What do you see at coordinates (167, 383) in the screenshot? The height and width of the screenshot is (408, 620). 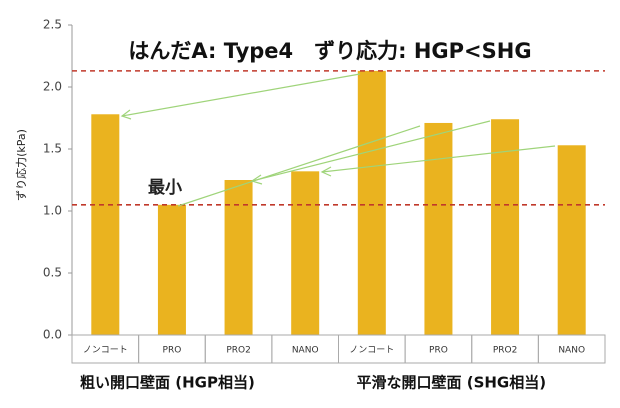 I see `group-label: 粗い開口壁面 (HGP相当)` at bounding box center [167, 383].